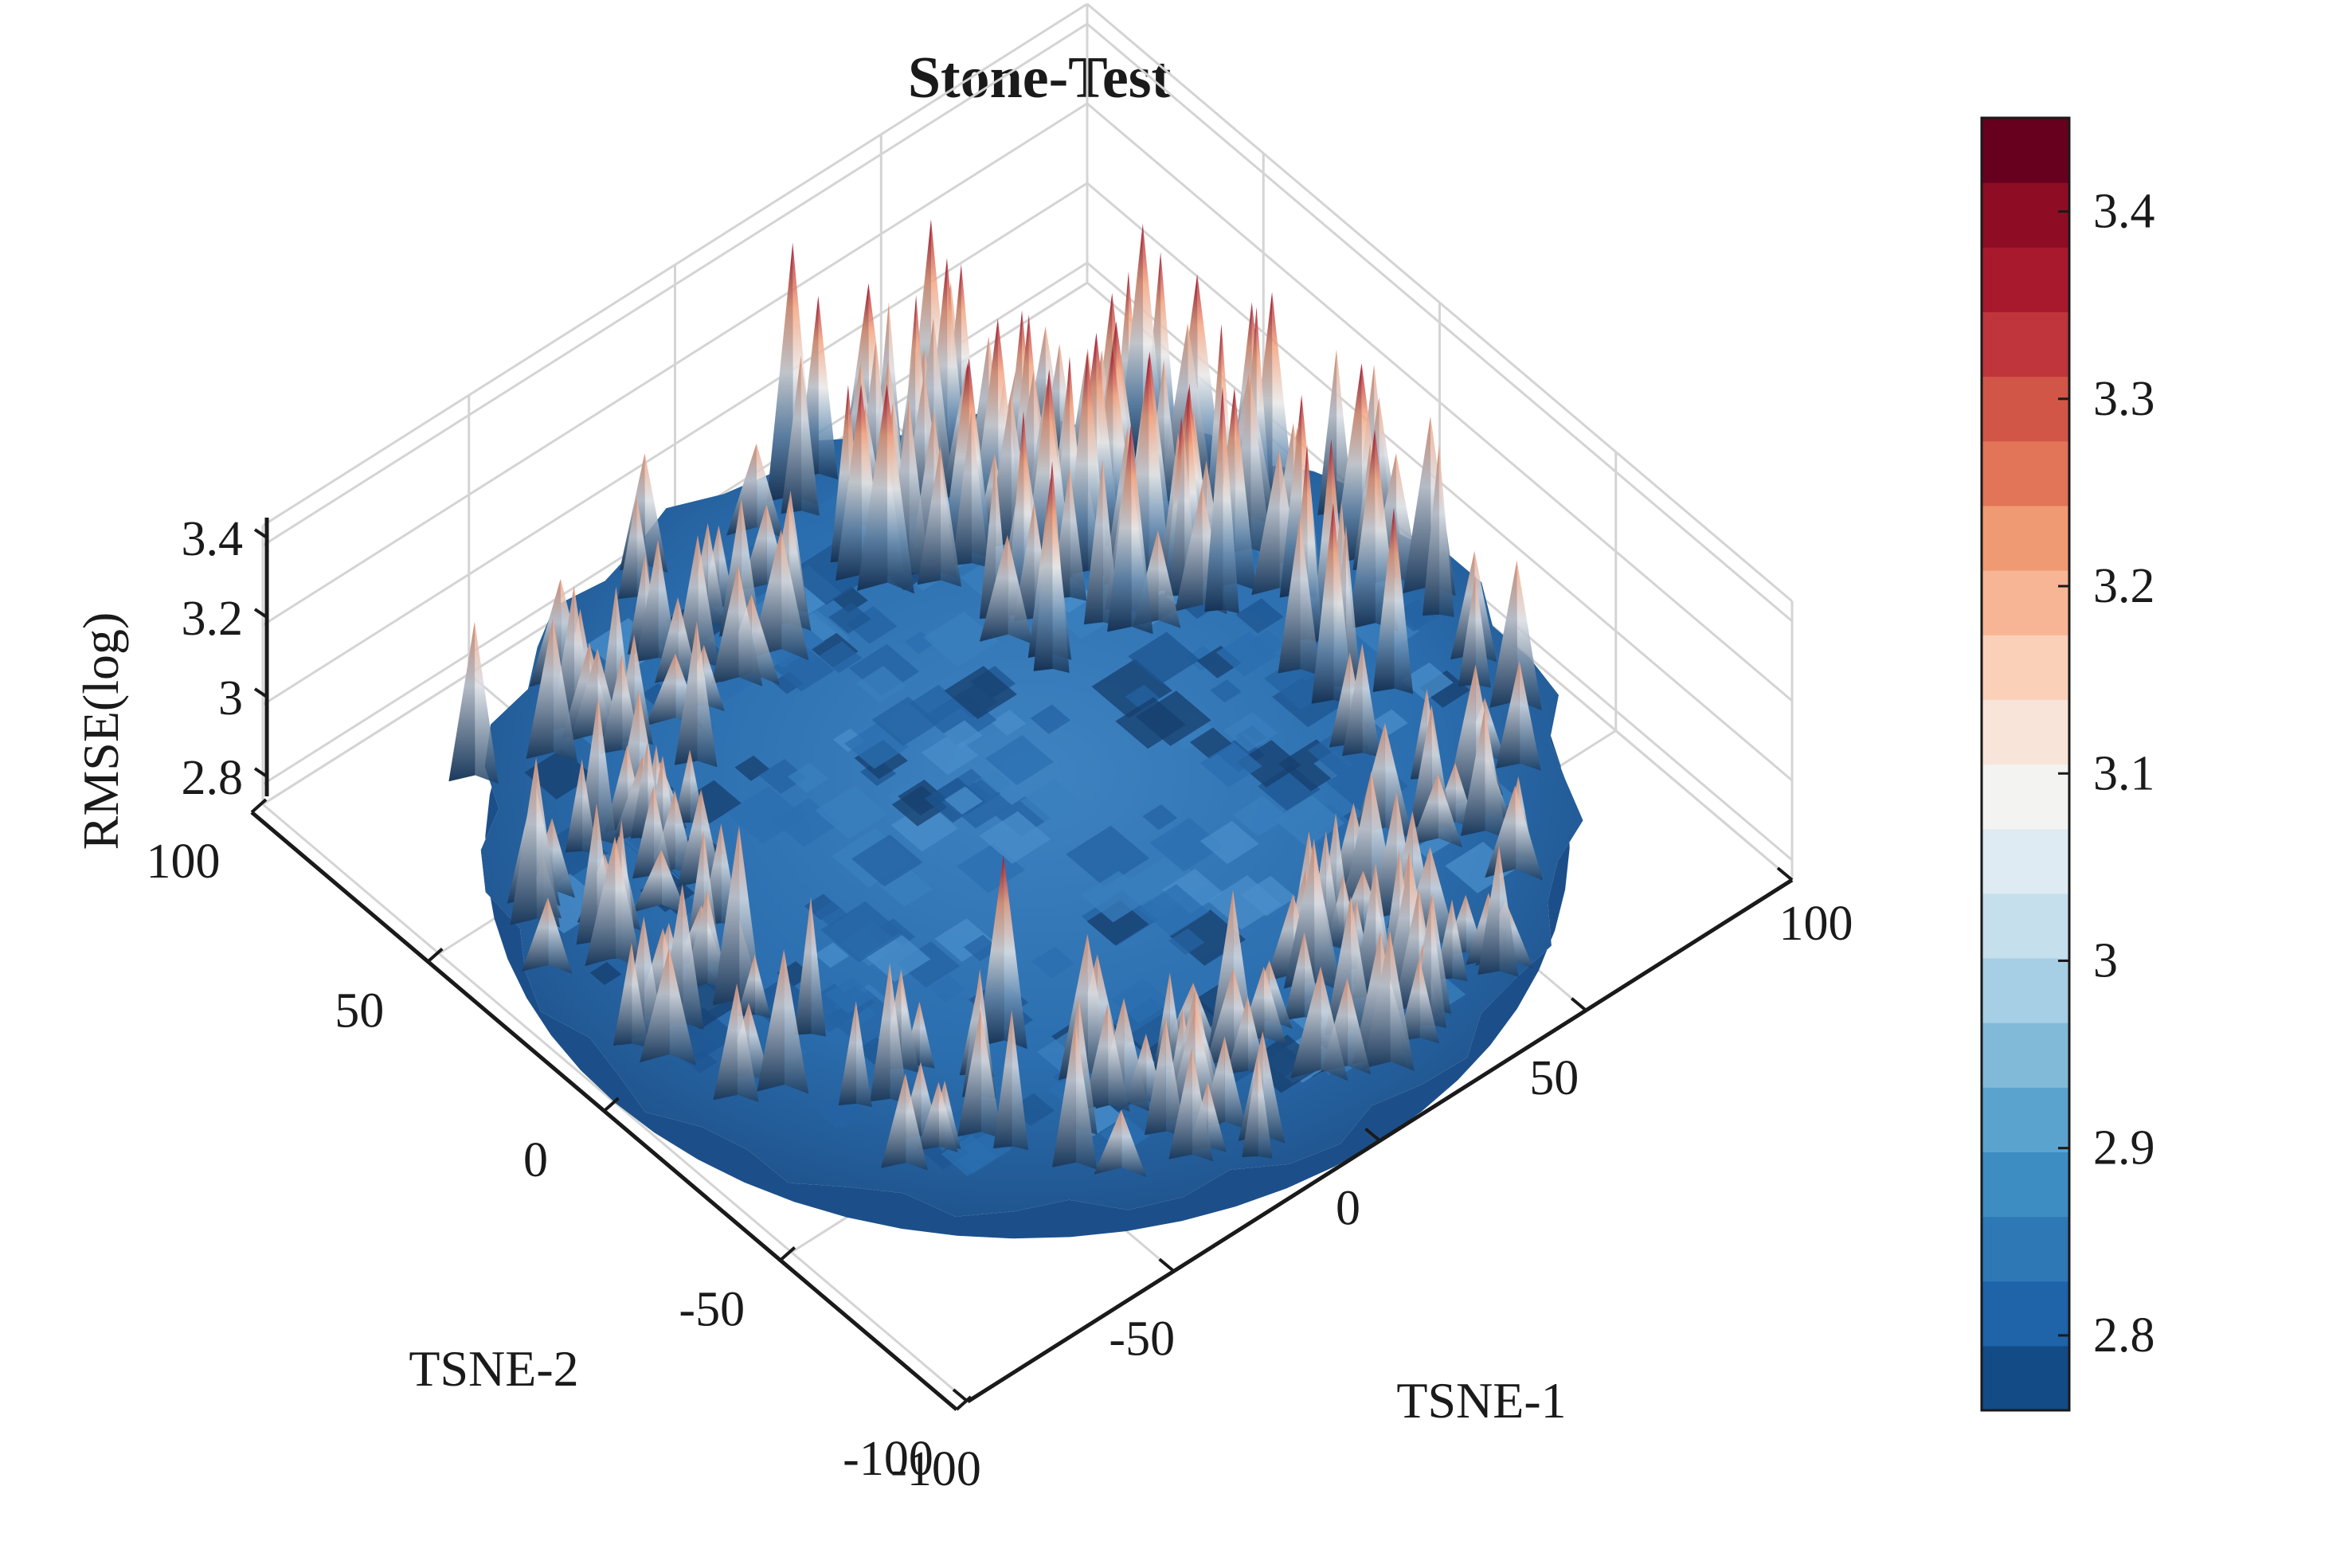 This screenshot has height=1568, width=2352. Describe the element at coordinates (225, 658) in the screenshot. I see `z-axis-ticks: 2.8 3 3.2 3.4` at that location.